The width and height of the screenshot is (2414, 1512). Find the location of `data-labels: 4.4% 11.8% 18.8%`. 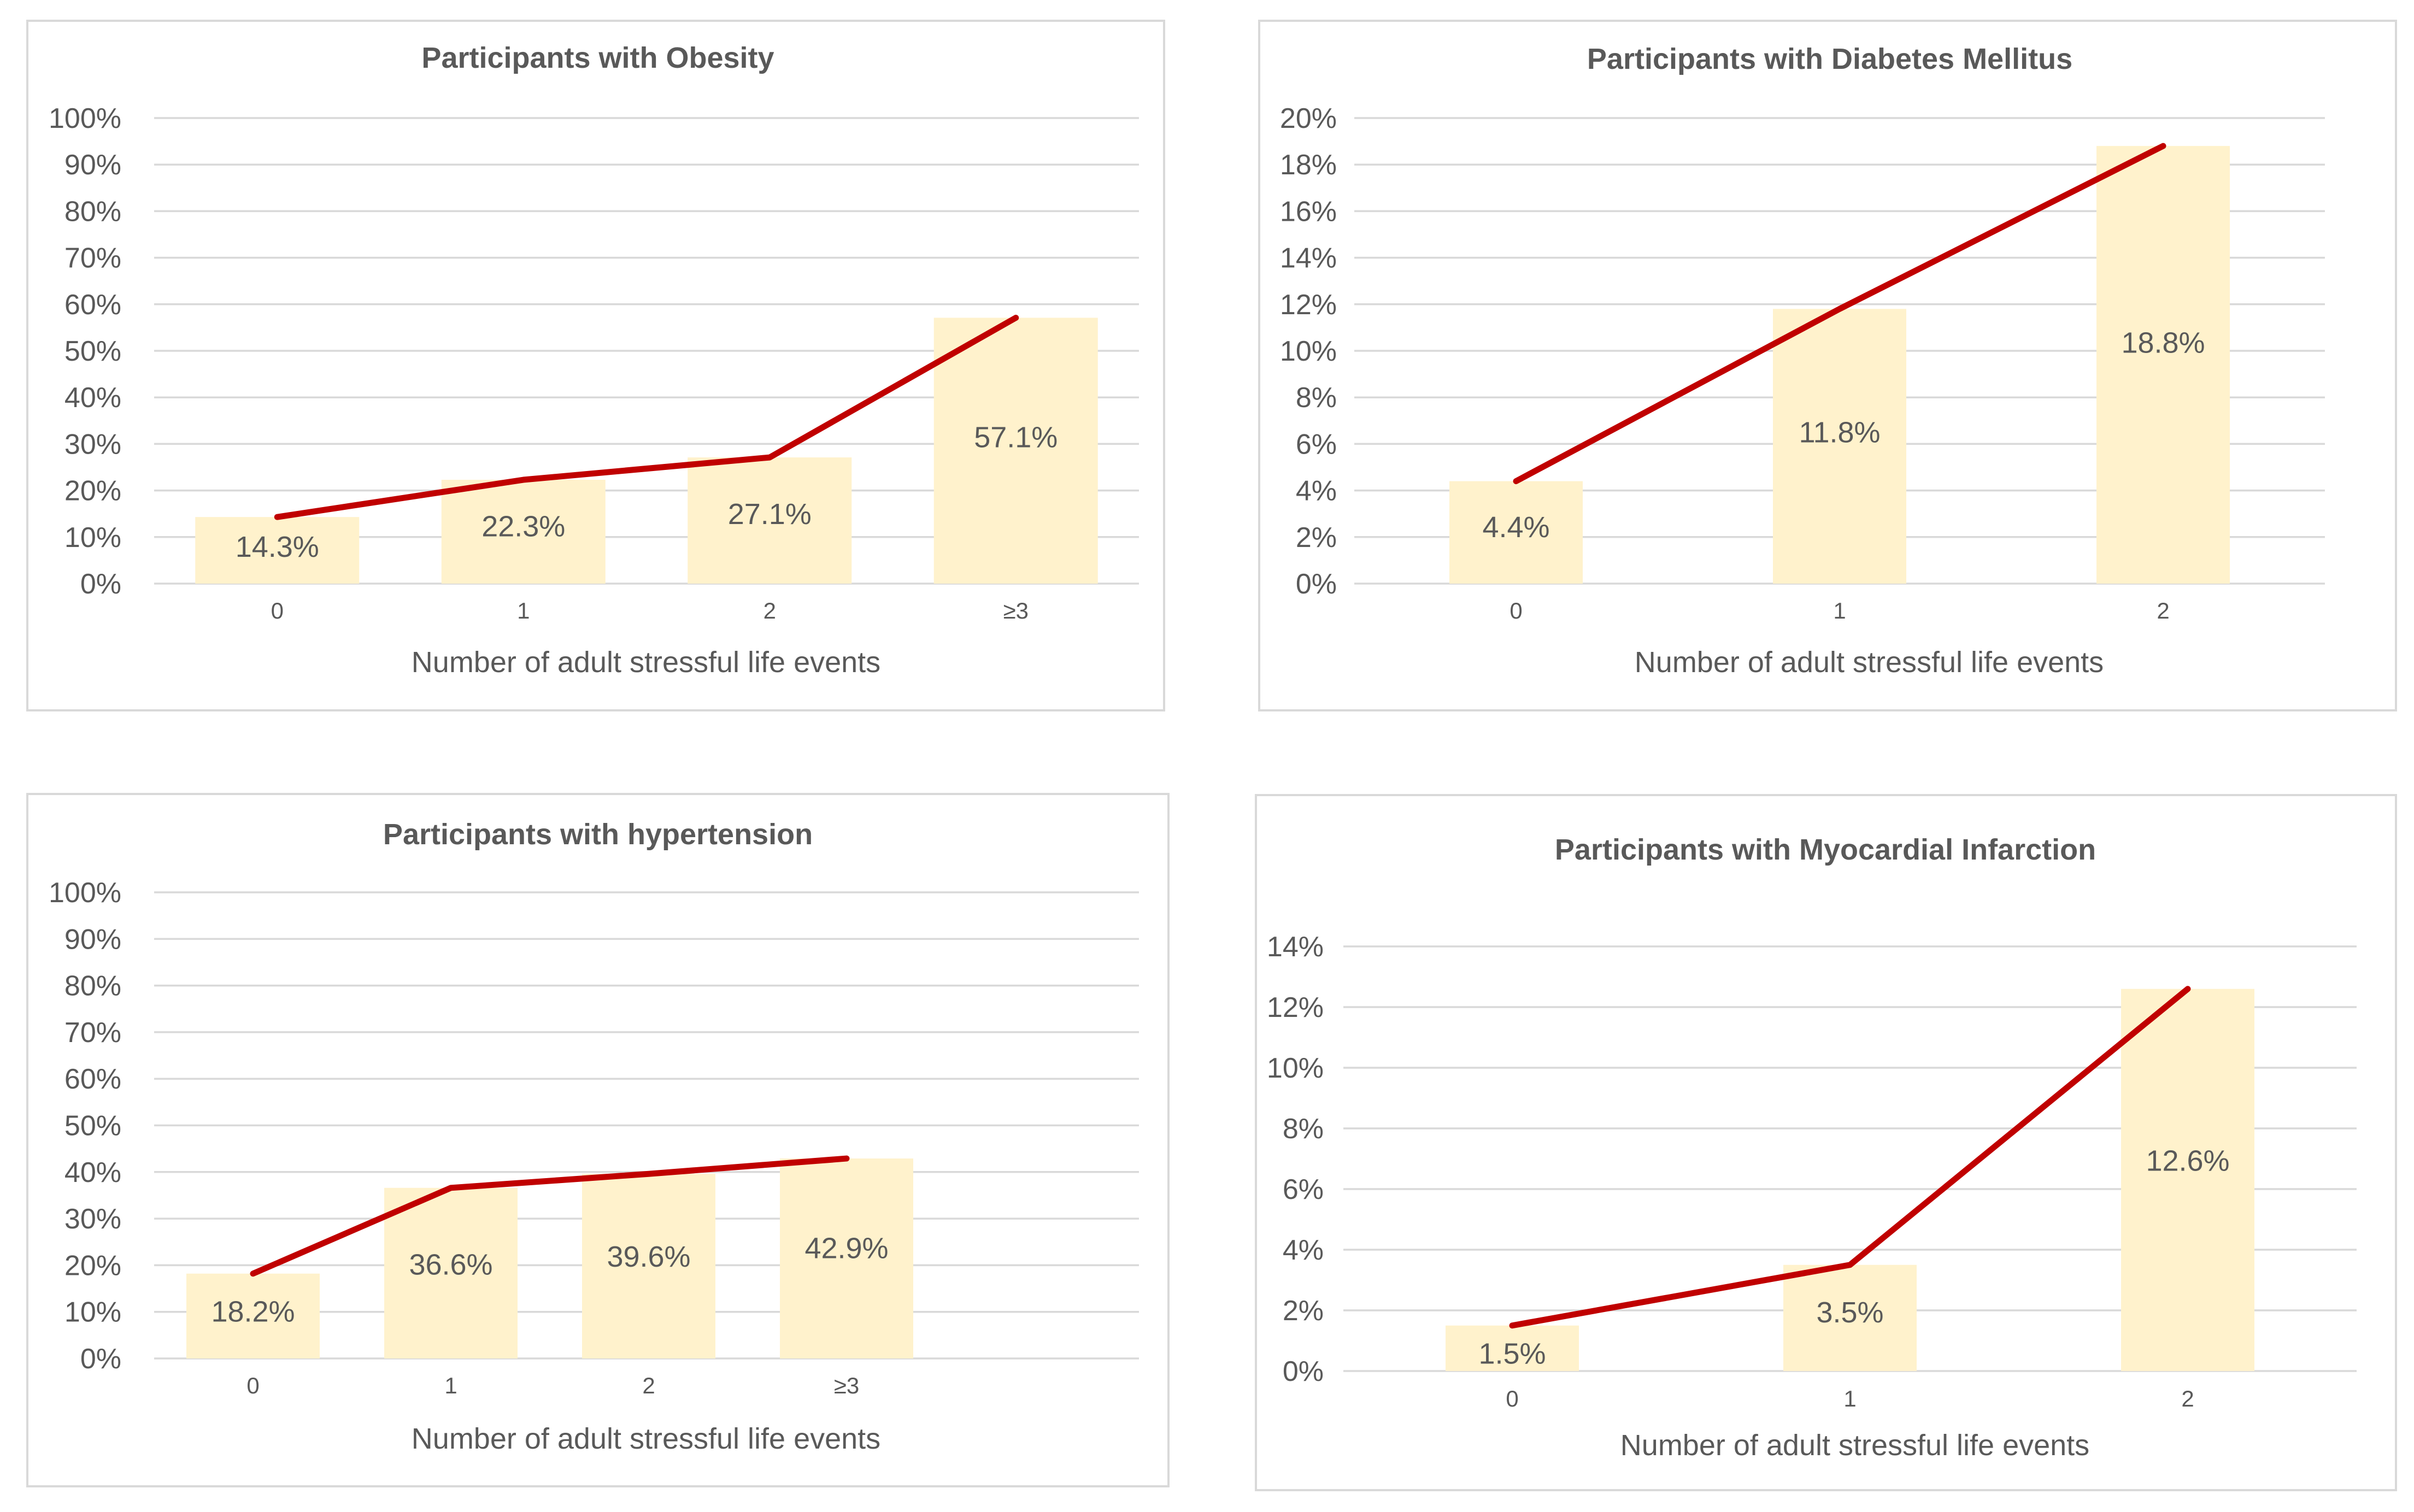

data-labels: 4.4% 11.8% 18.8% is located at coordinates (1844, 435).